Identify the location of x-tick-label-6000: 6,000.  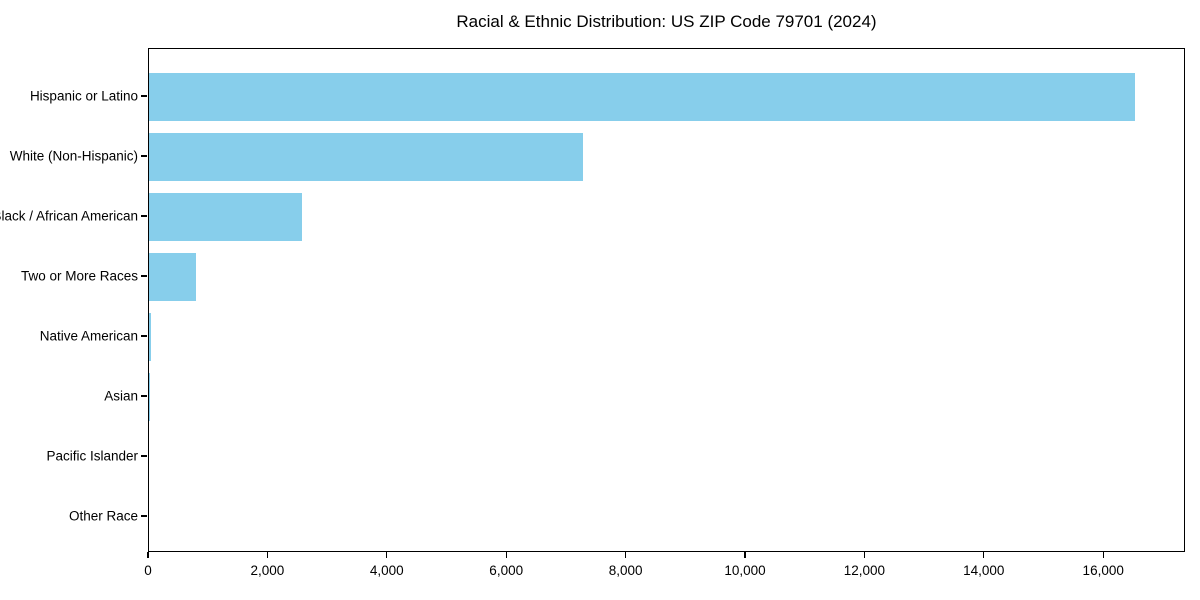
(506, 570).